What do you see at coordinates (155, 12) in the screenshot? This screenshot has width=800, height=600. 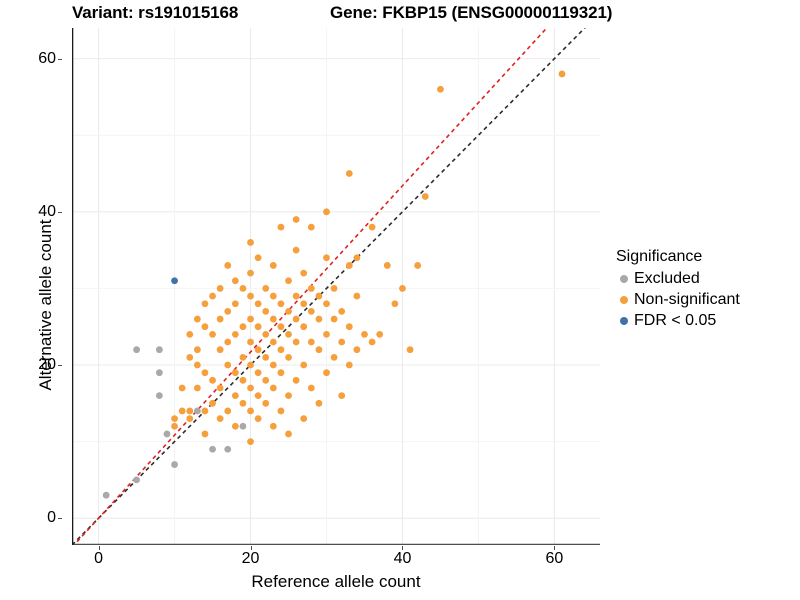 I see `variant-title: Variant: rs191015168` at bounding box center [155, 12].